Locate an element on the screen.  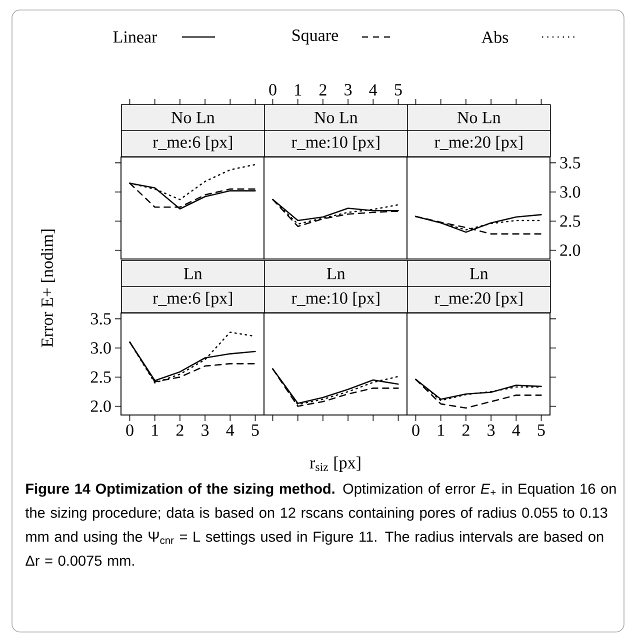
x-axis-title: r$_{siz}$ [px] is located at coordinates (335, 464).